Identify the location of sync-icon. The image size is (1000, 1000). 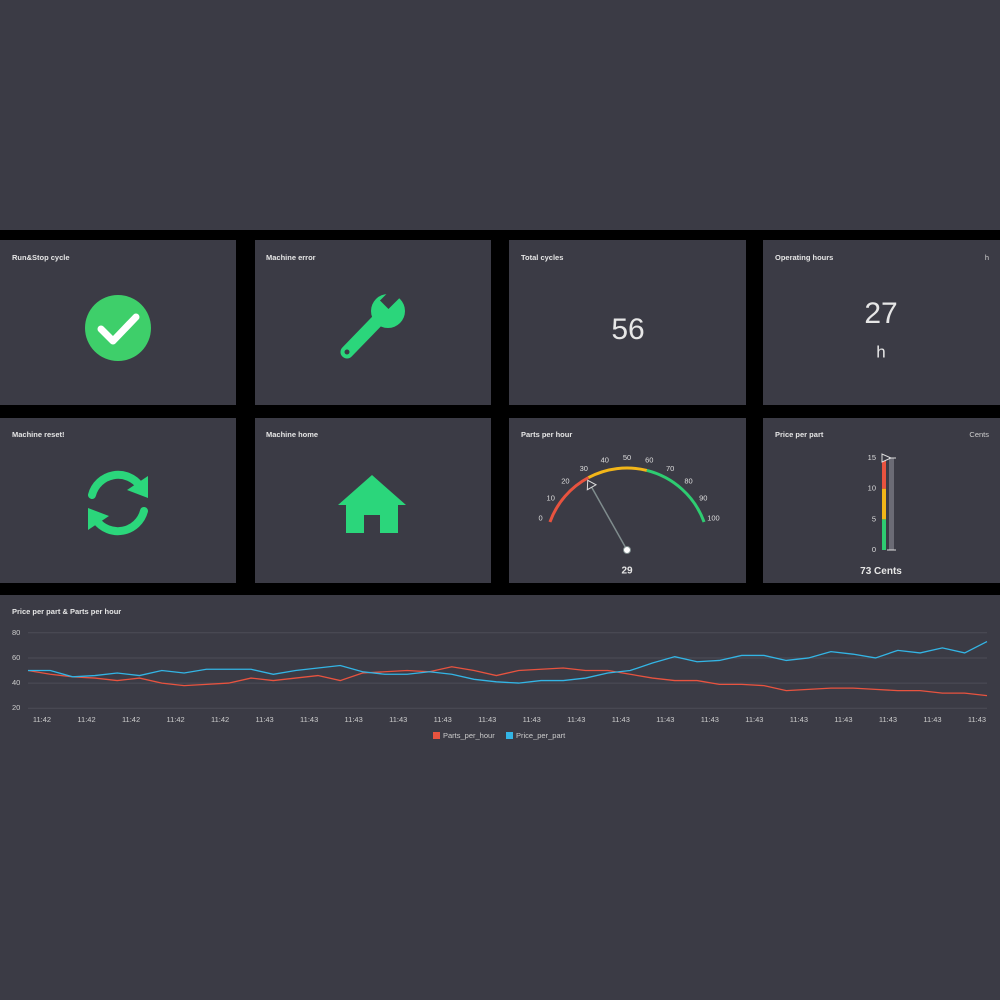
(118, 503).